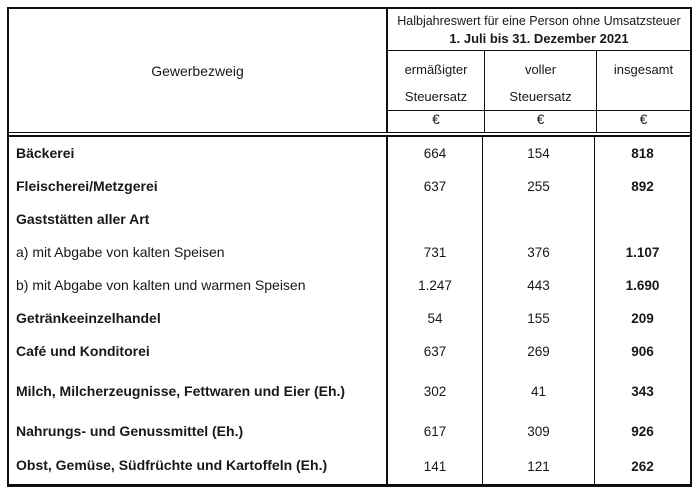 Image resolution: width=700 pixels, height=498 pixels. What do you see at coordinates (436, 96) in the screenshot?
I see `column-header-ermaessigter-line2: Steuersatz` at bounding box center [436, 96].